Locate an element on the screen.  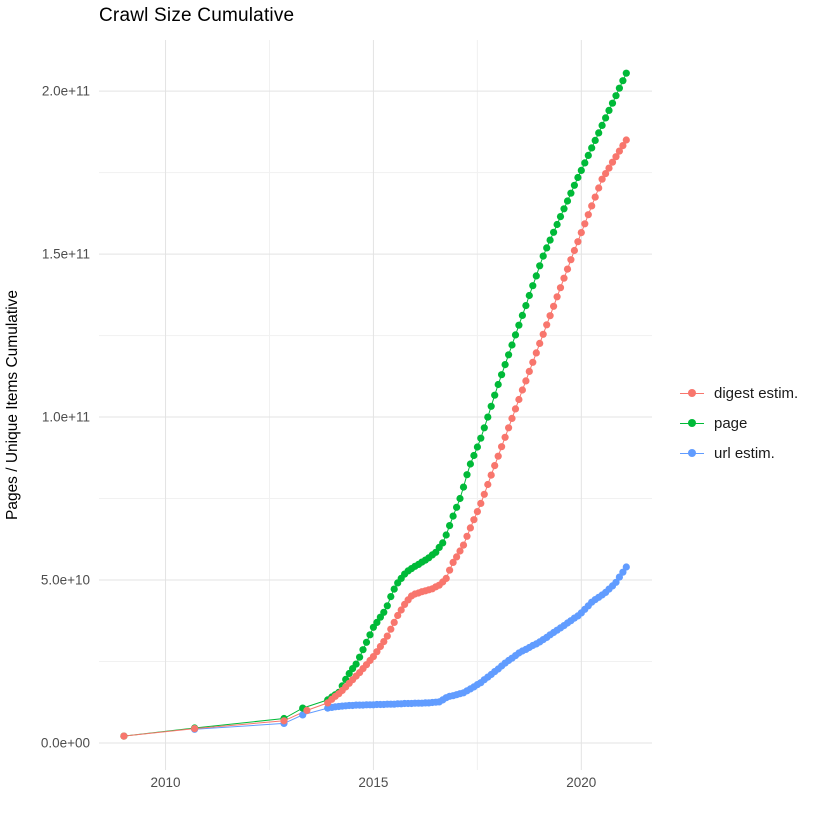
legend: digest estim. page url estim. is located at coordinates (739, 423).